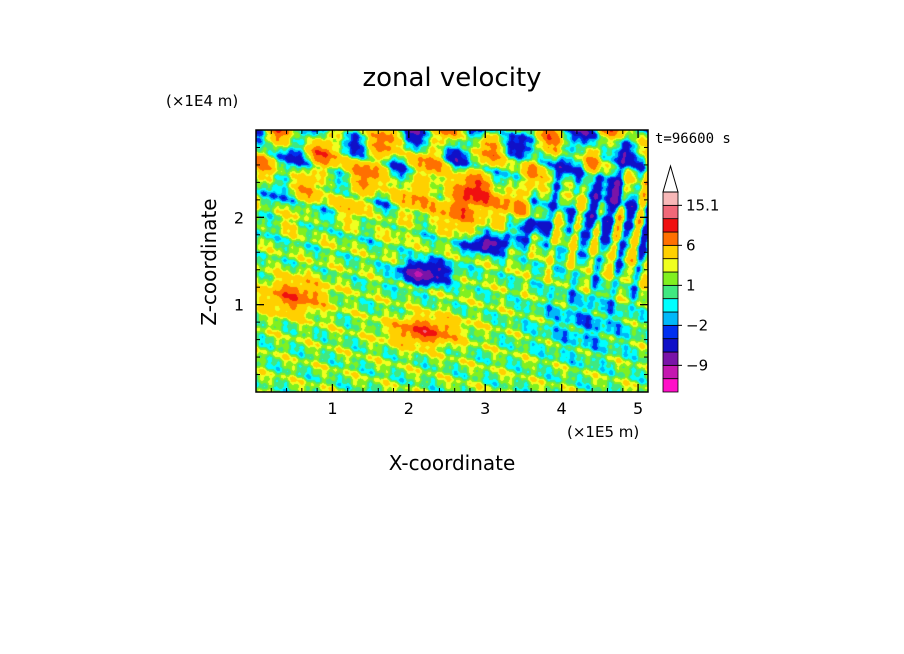  What do you see at coordinates (409, 408) in the screenshot?
I see `x-tick-label: 2` at bounding box center [409, 408].